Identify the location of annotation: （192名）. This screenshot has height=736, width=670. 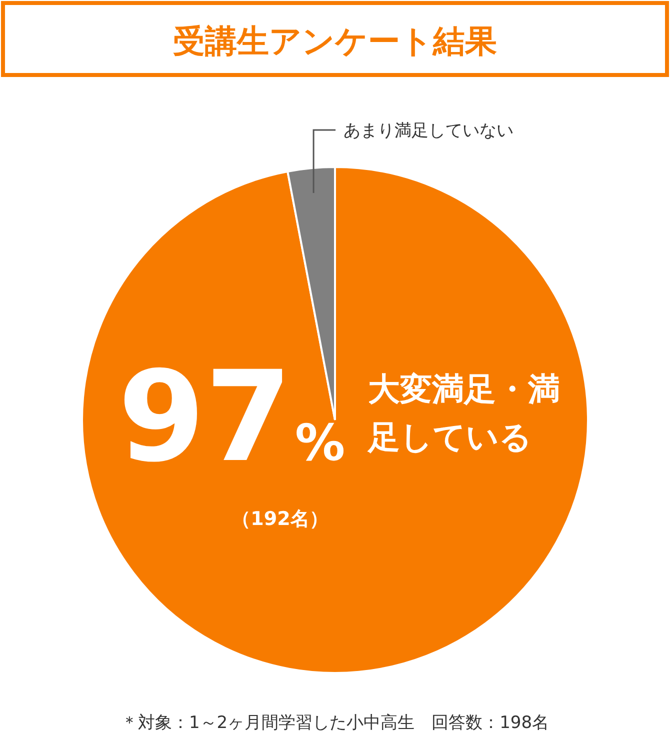
(280, 519).